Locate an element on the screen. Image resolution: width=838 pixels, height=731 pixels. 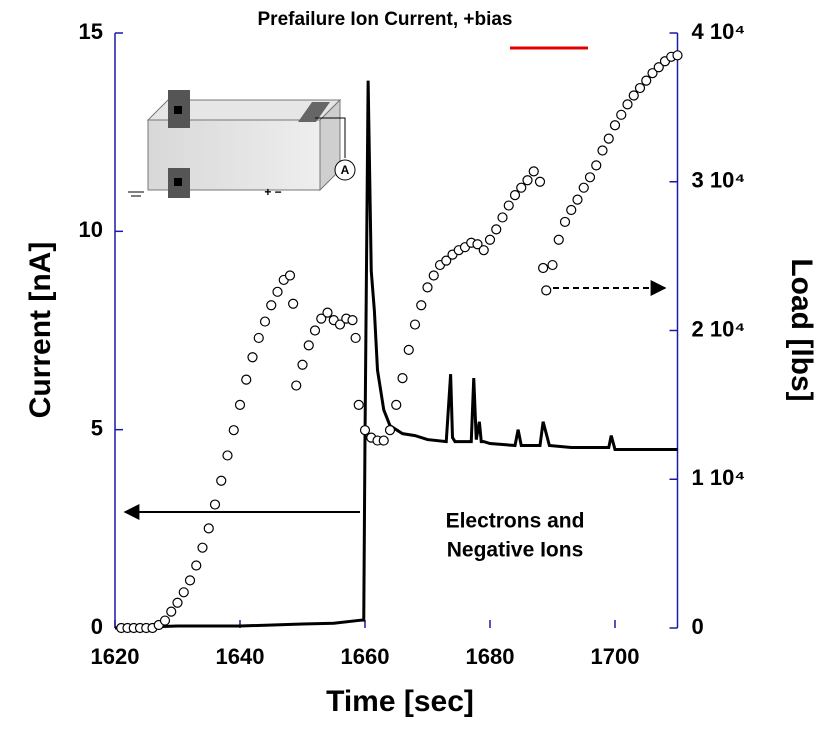
x-tick-label: 1640 is located at coordinates (240, 656).